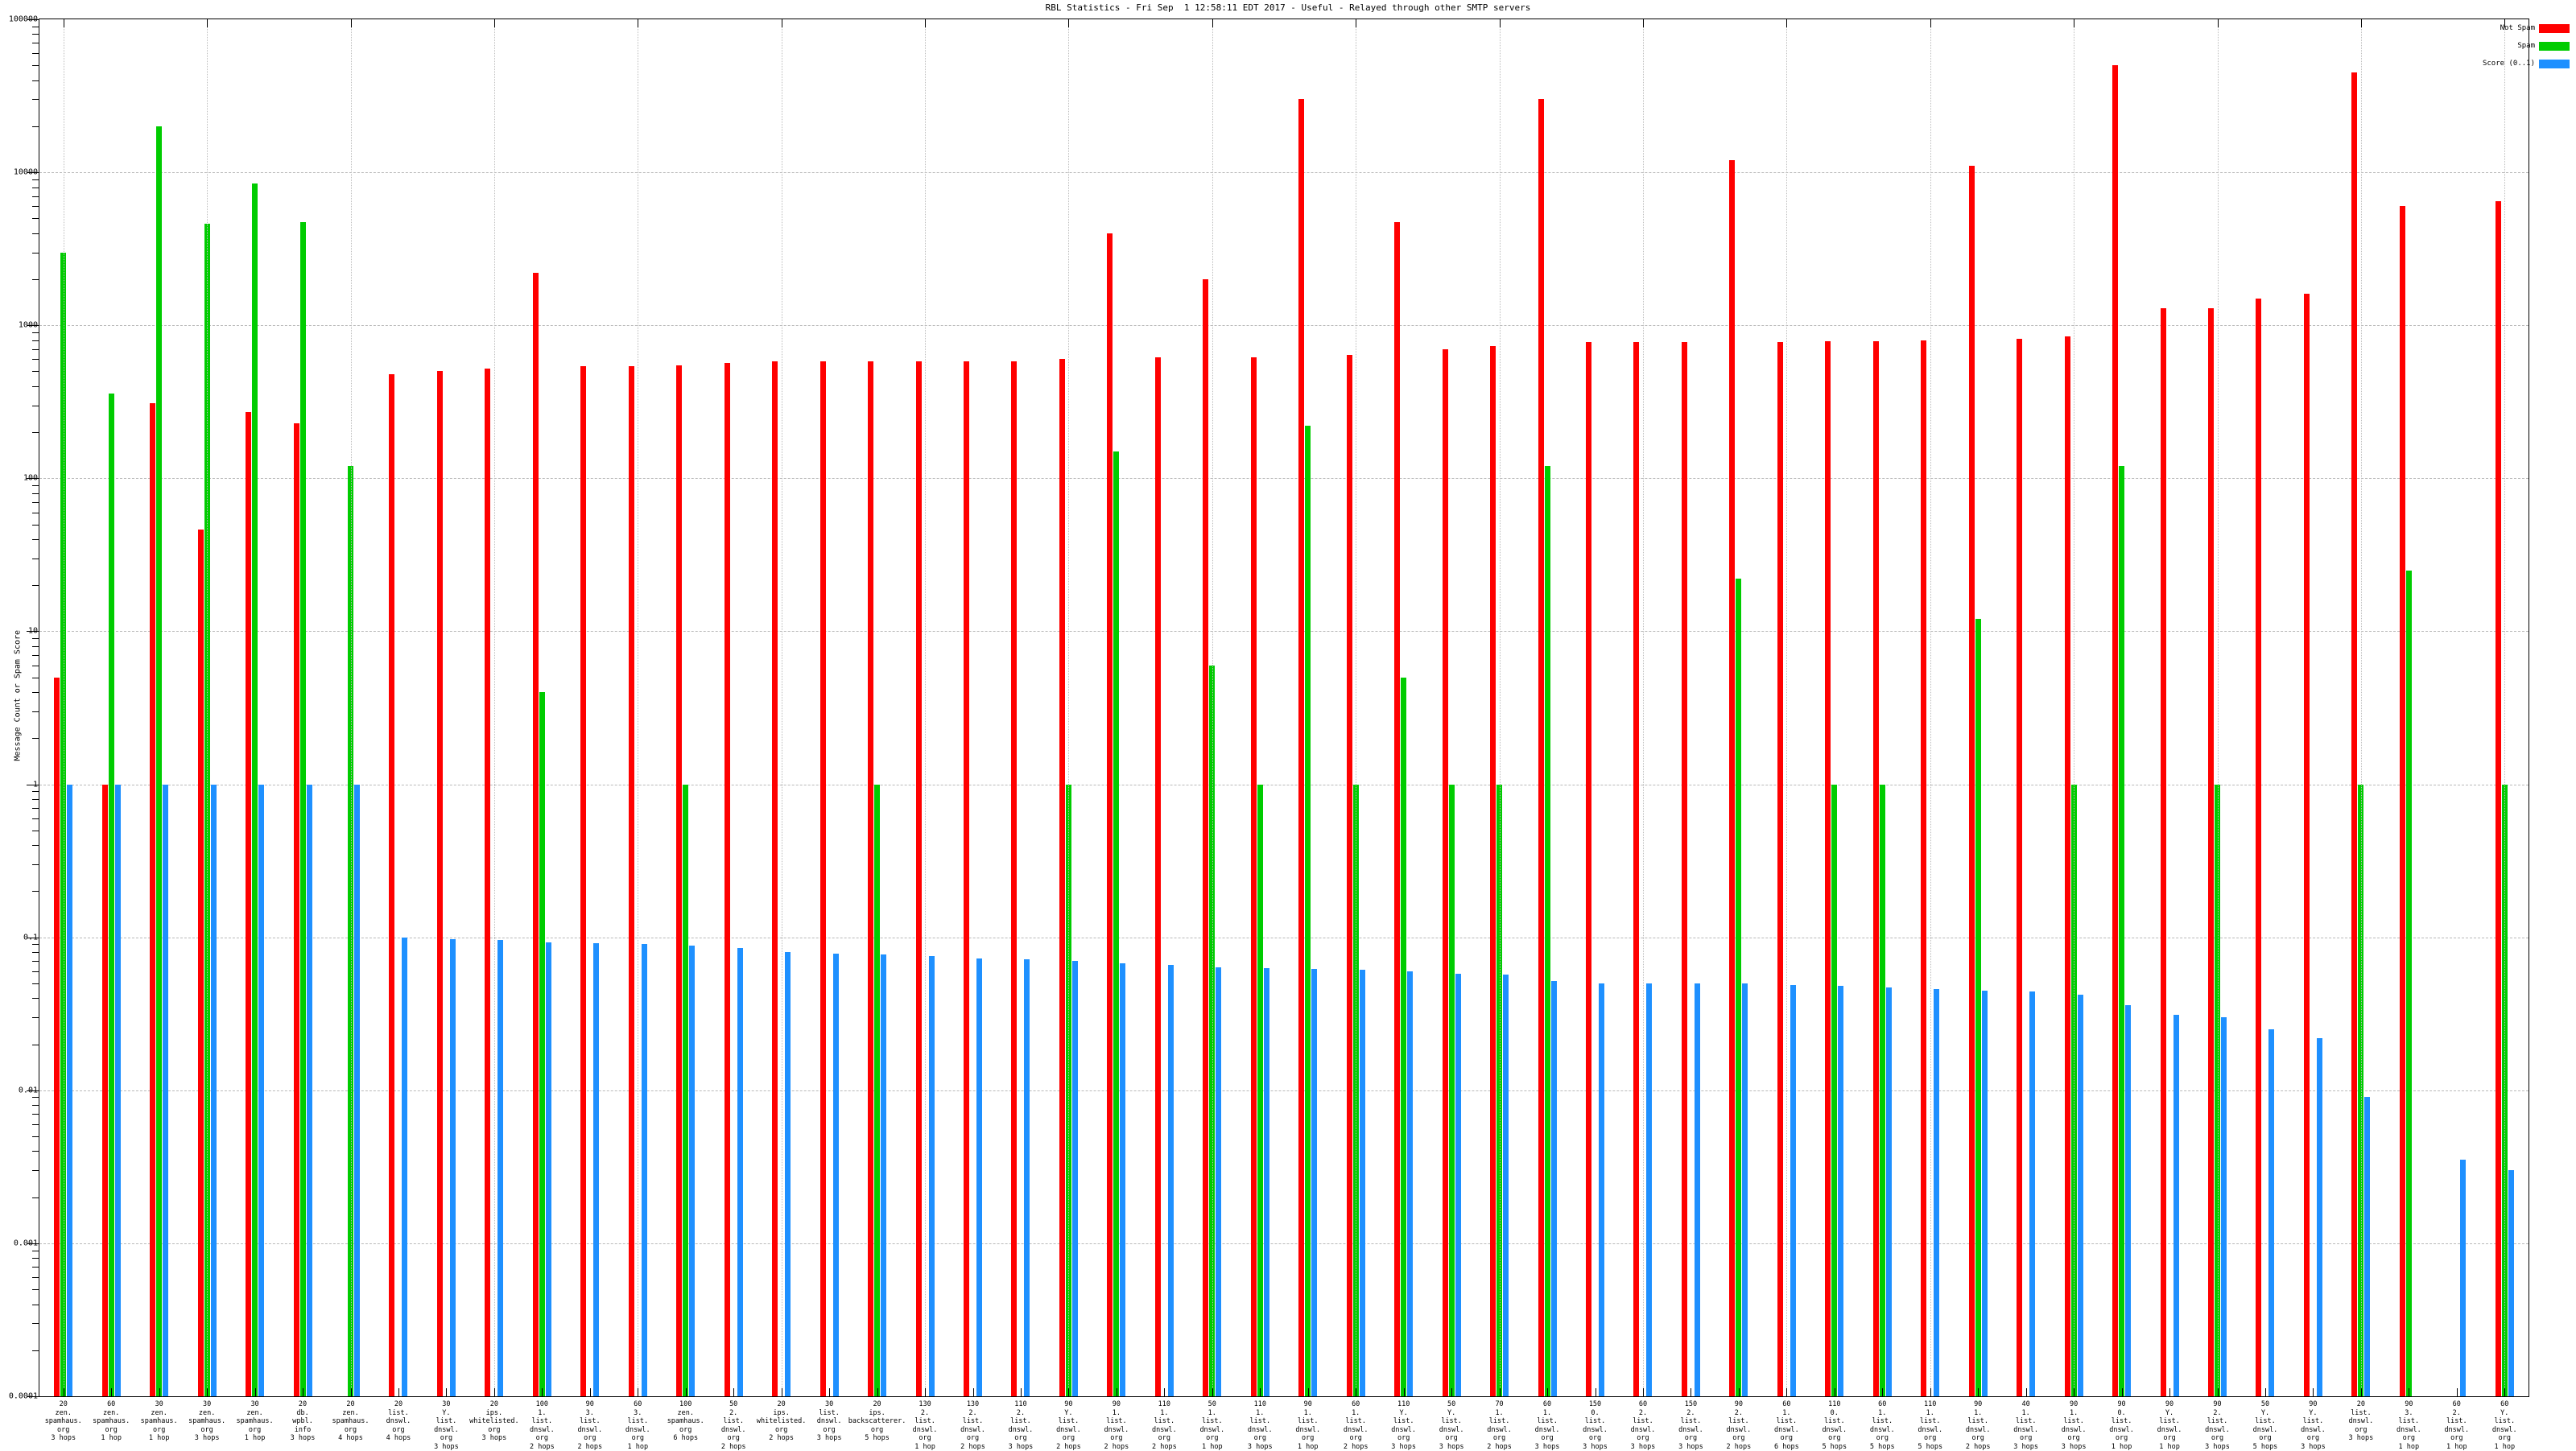 The width and height of the screenshot is (2576, 1451). What do you see at coordinates (1834, 1090) in the screenshot?
I see `bar-spam` at bounding box center [1834, 1090].